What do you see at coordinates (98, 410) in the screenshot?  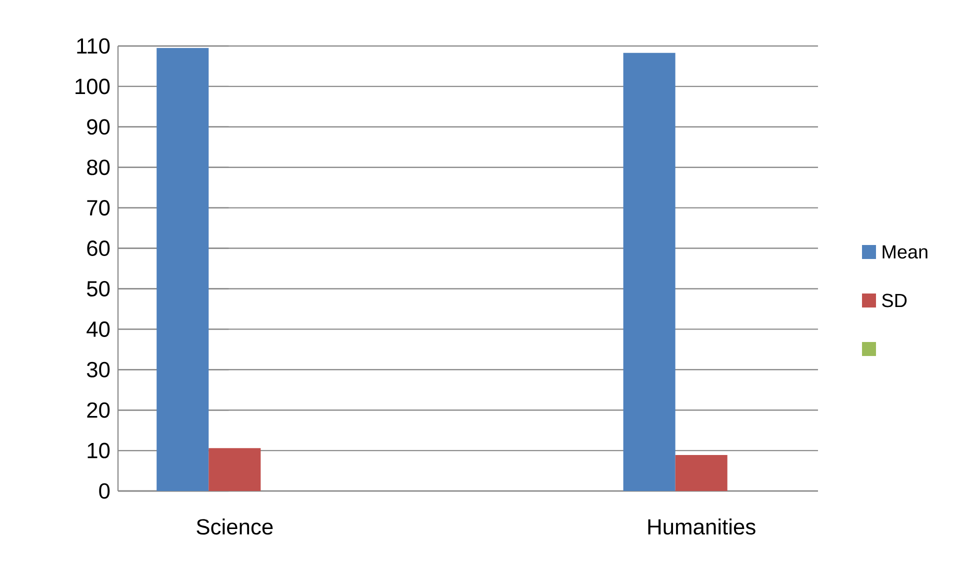 I see `y-tick-label: 20` at bounding box center [98, 410].